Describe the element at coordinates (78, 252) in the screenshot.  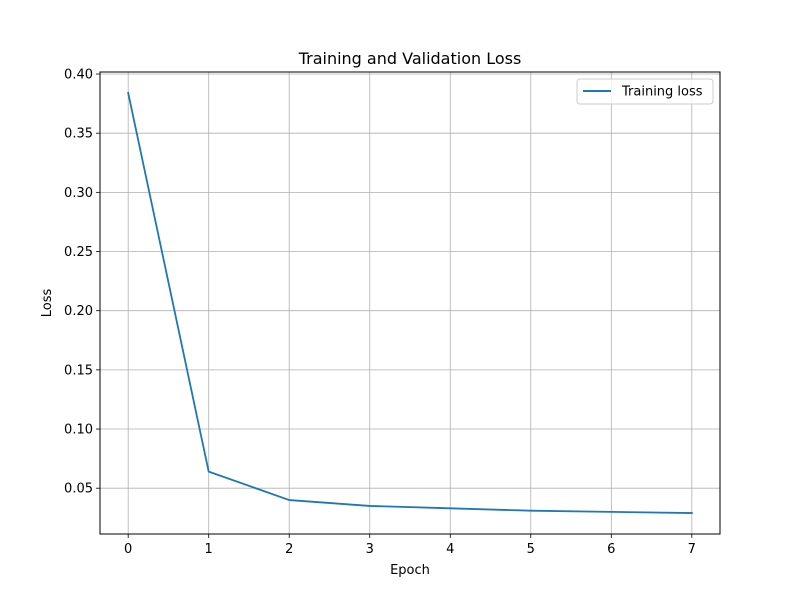
I see `y-tick-label: 0.25` at that location.